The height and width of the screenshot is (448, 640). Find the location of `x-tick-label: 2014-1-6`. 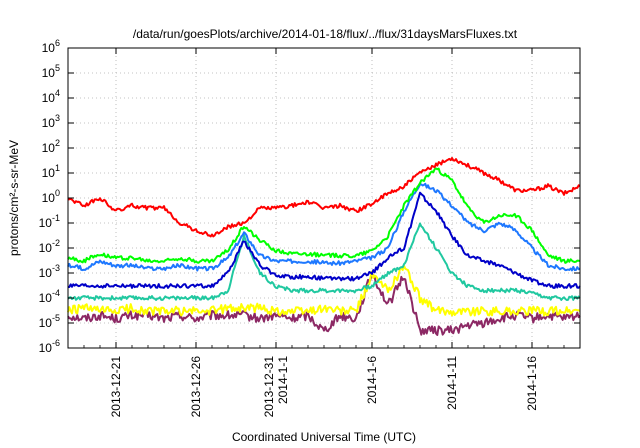

x-tick-label: 2014-1-6 is located at coordinates (372, 380).